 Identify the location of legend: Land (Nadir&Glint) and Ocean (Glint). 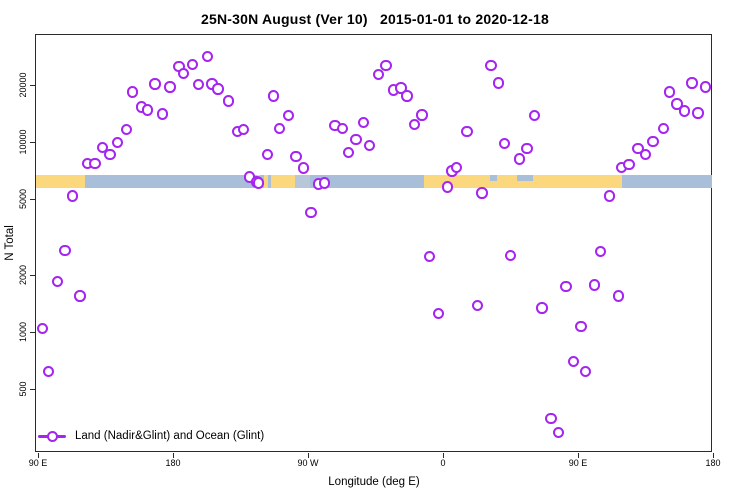
(151, 436).